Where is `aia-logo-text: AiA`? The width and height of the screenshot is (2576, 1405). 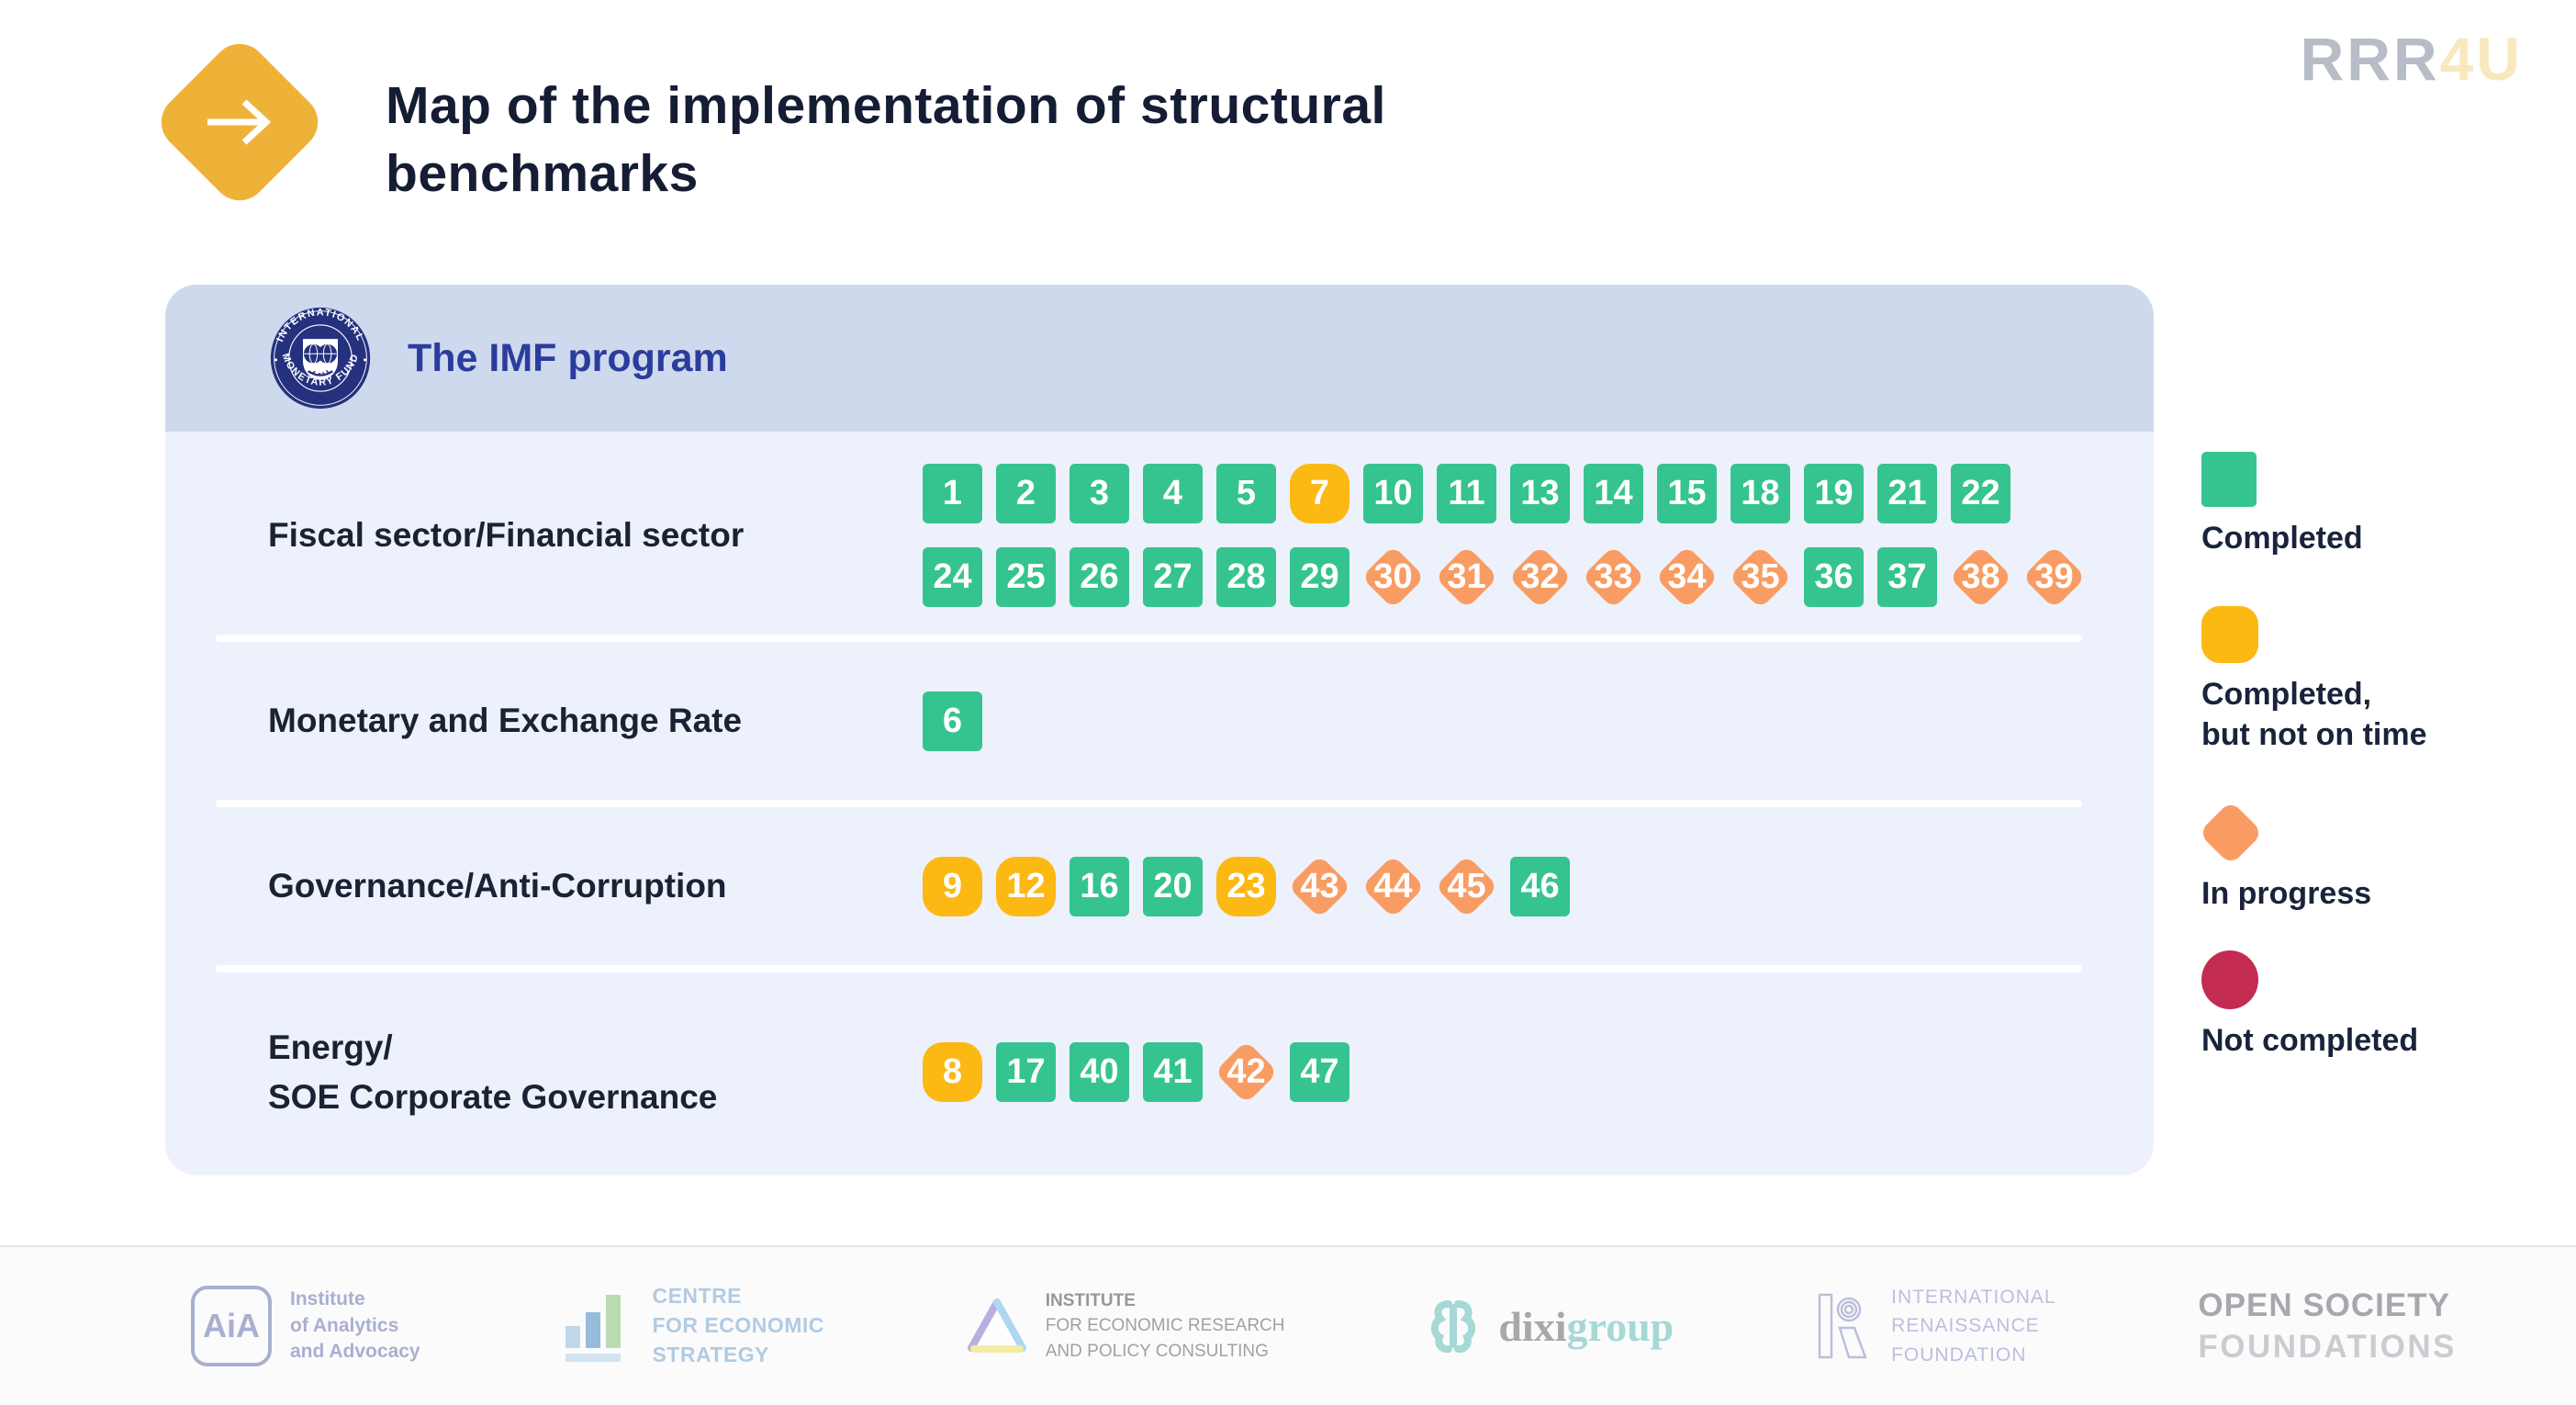
aia-logo-text: AiA is located at coordinates (231, 1325).